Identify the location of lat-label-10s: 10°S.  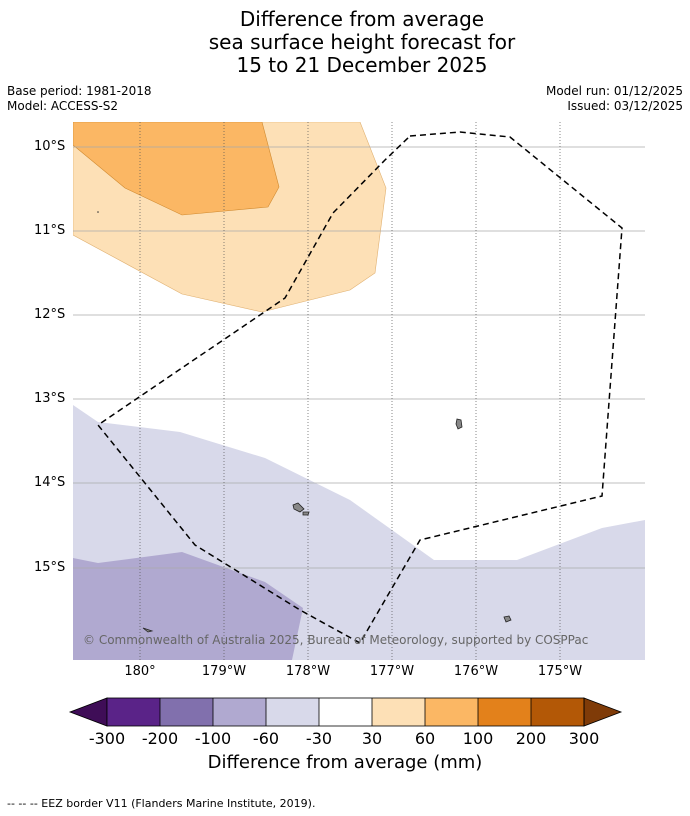
(50, 146).